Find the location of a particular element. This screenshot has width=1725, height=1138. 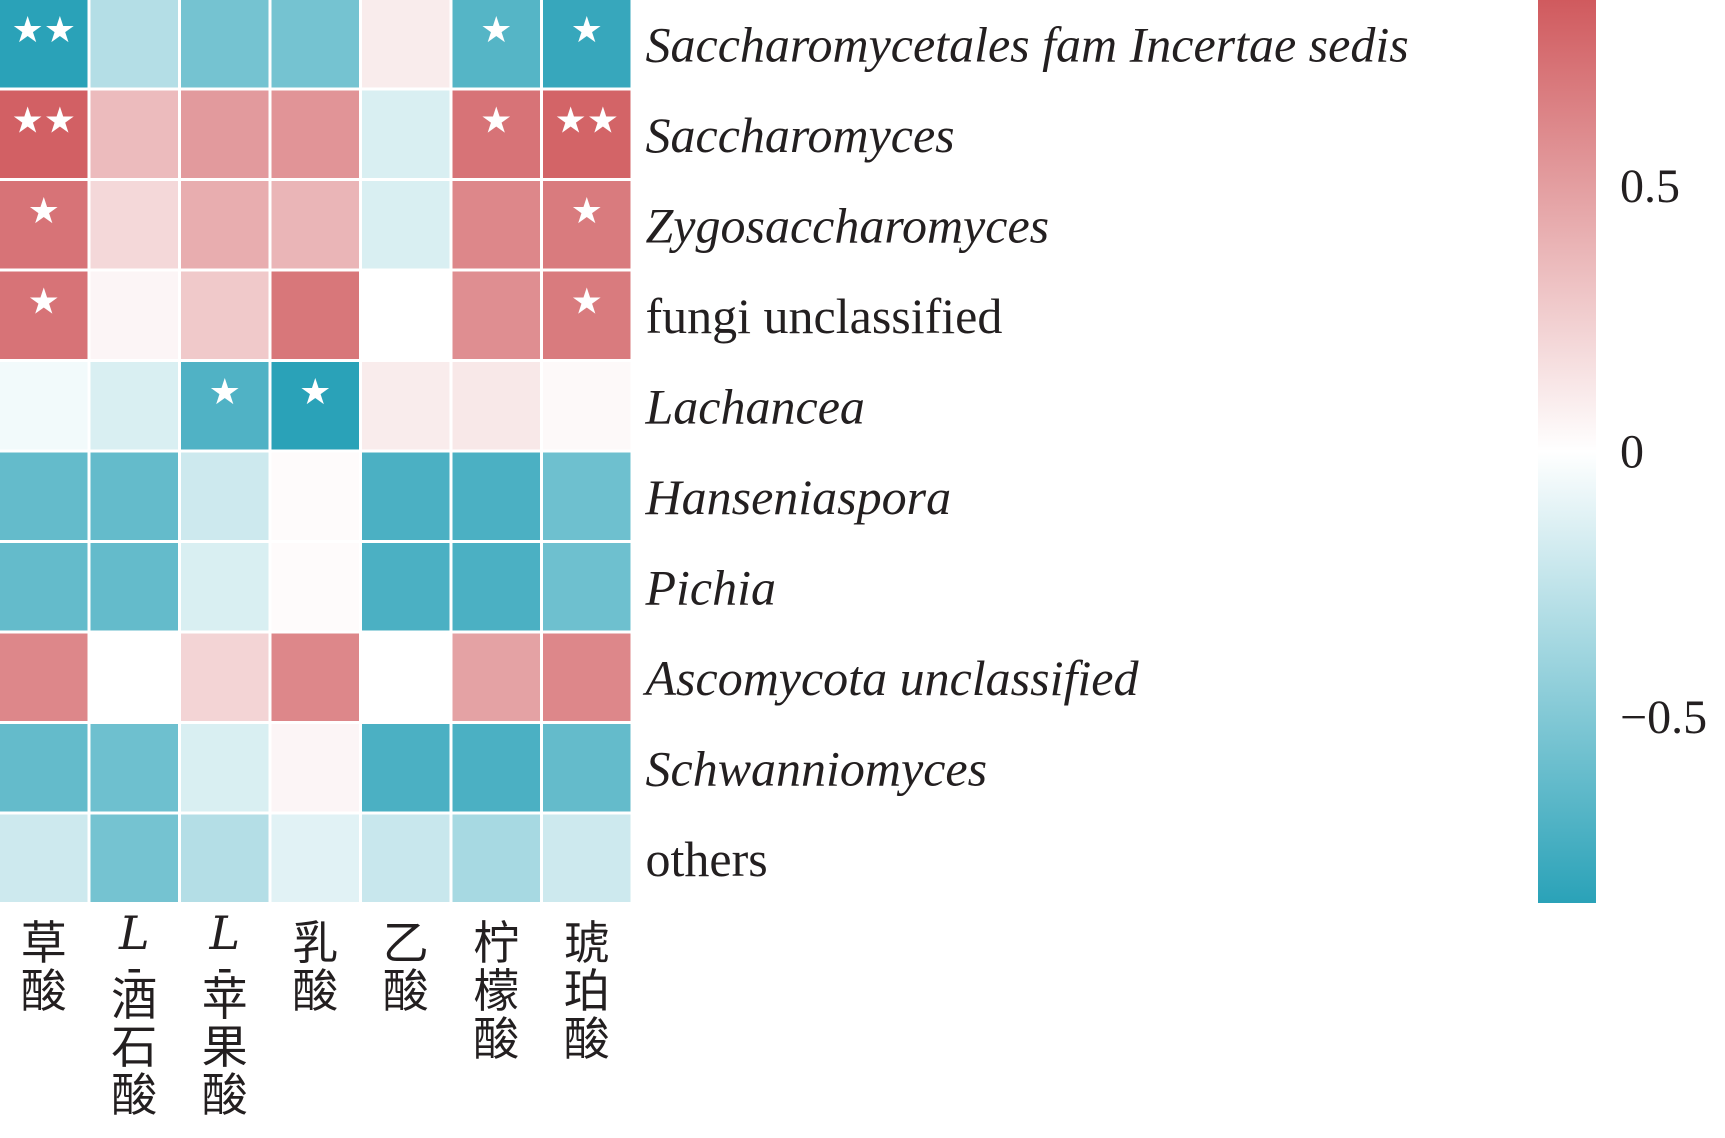

column-label: 草酸 is located at coordinates (44, 967).